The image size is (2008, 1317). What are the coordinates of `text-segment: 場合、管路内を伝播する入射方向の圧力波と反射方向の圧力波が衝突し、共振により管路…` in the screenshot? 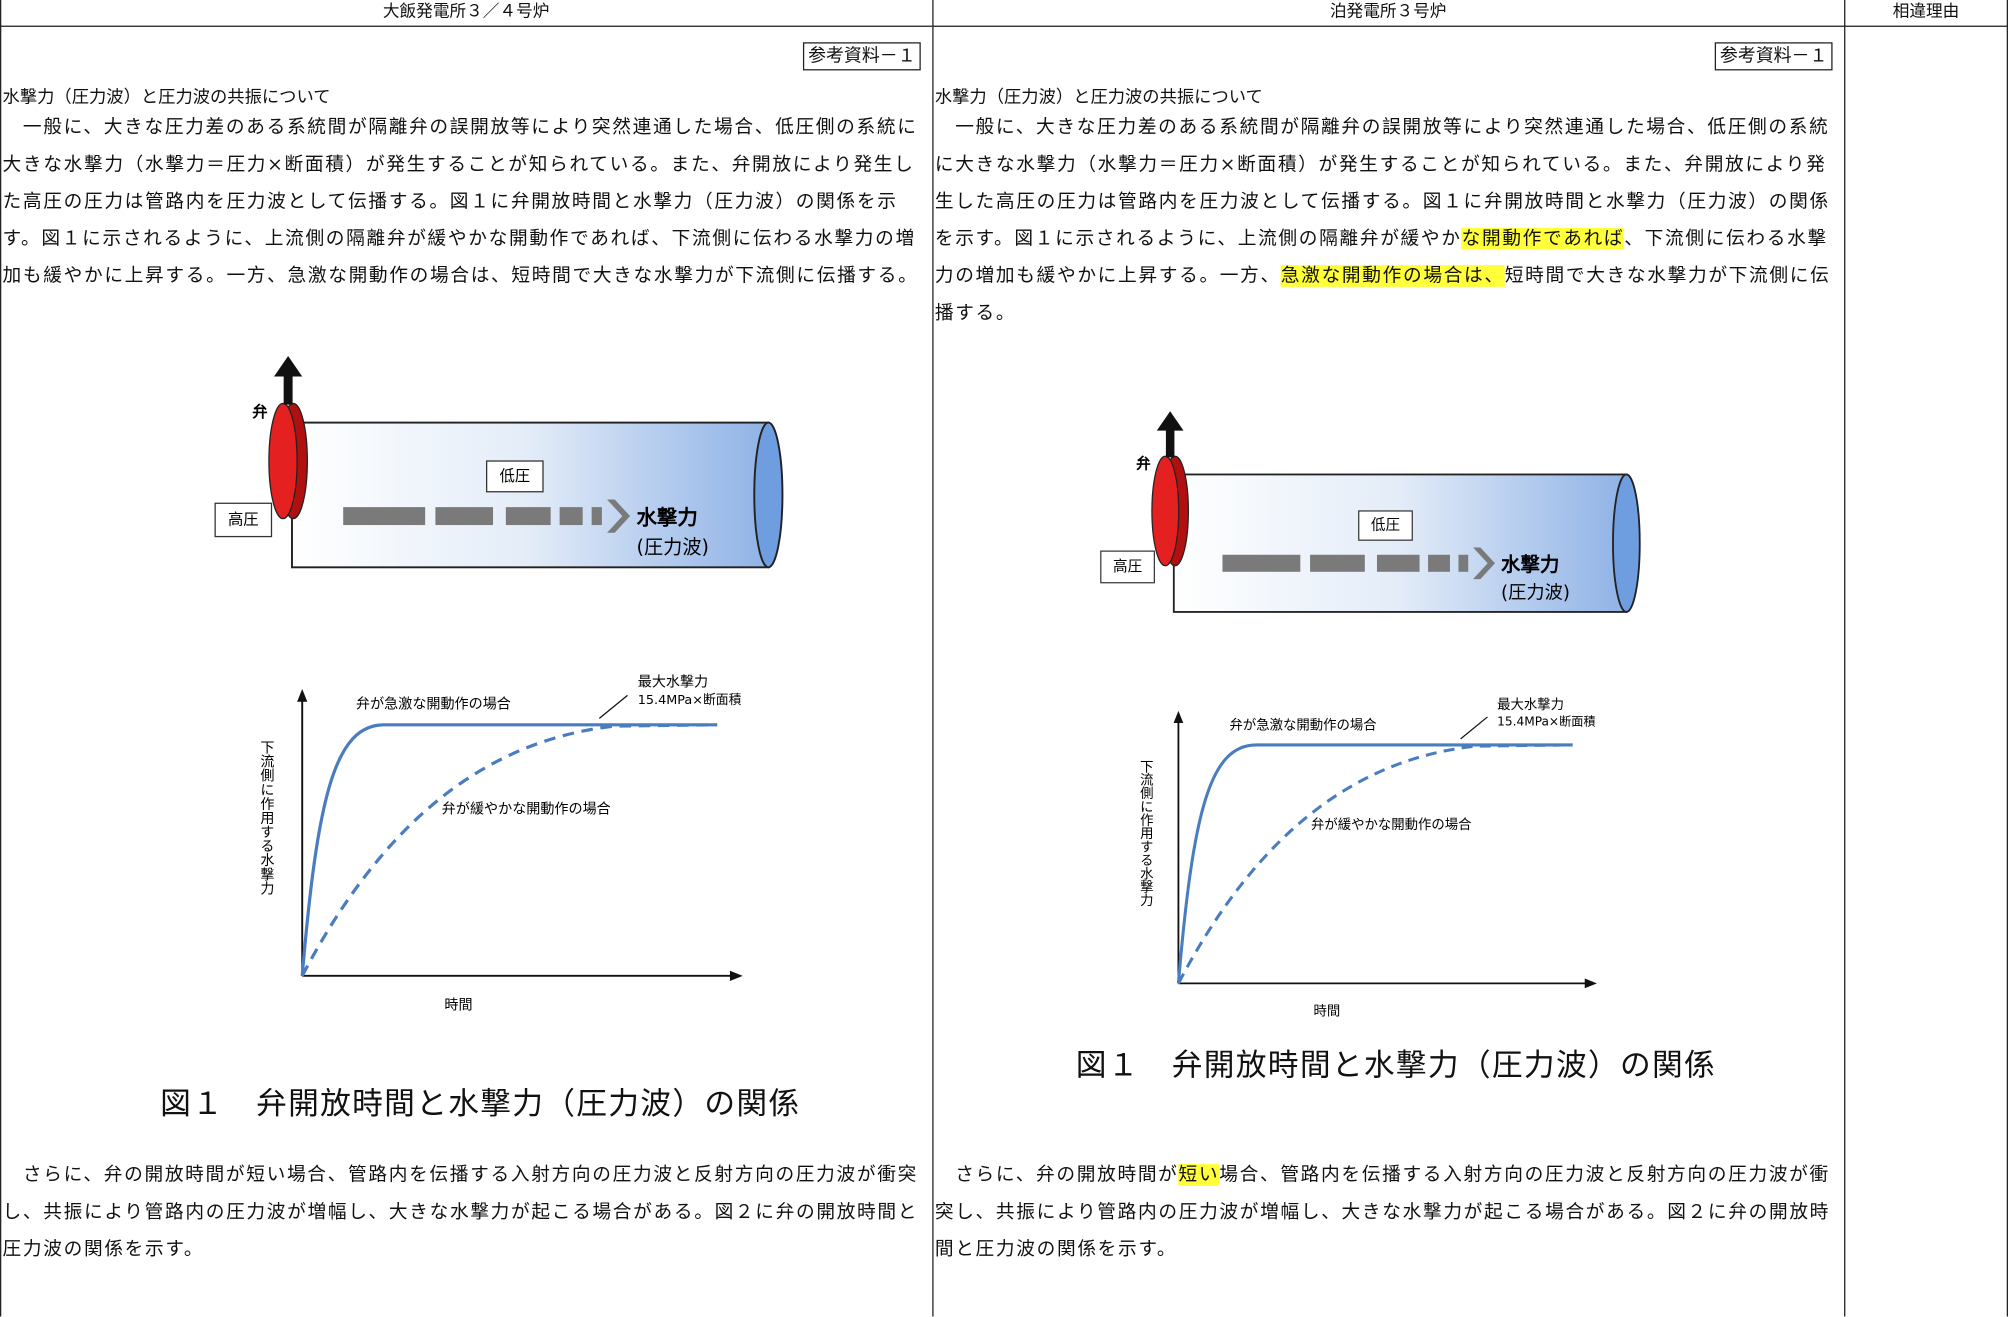 It's located at (1382, 1212).